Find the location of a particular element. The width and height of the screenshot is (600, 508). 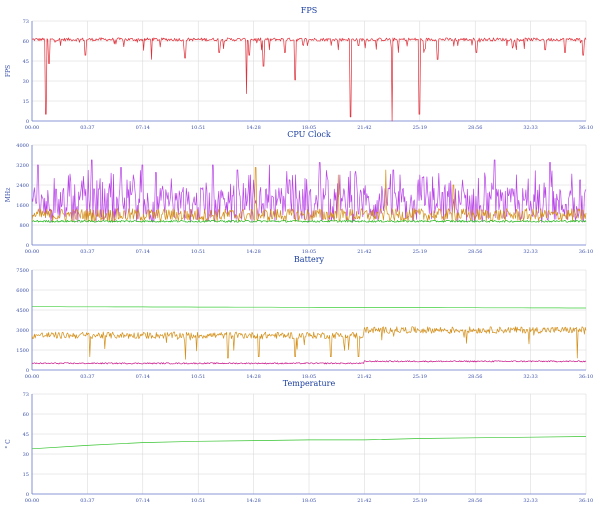

y-tick-label: 2400 is located at coordinates (22, 186).